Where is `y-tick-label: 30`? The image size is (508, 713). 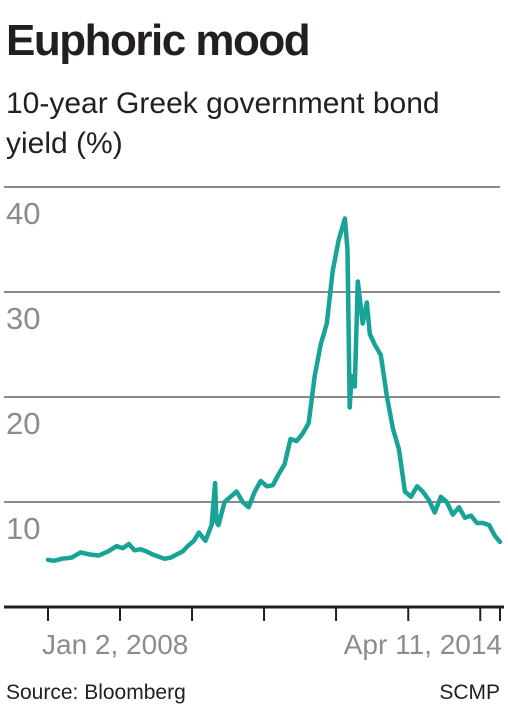
y-tick-label: 30 is located at coordinates (23, 318).